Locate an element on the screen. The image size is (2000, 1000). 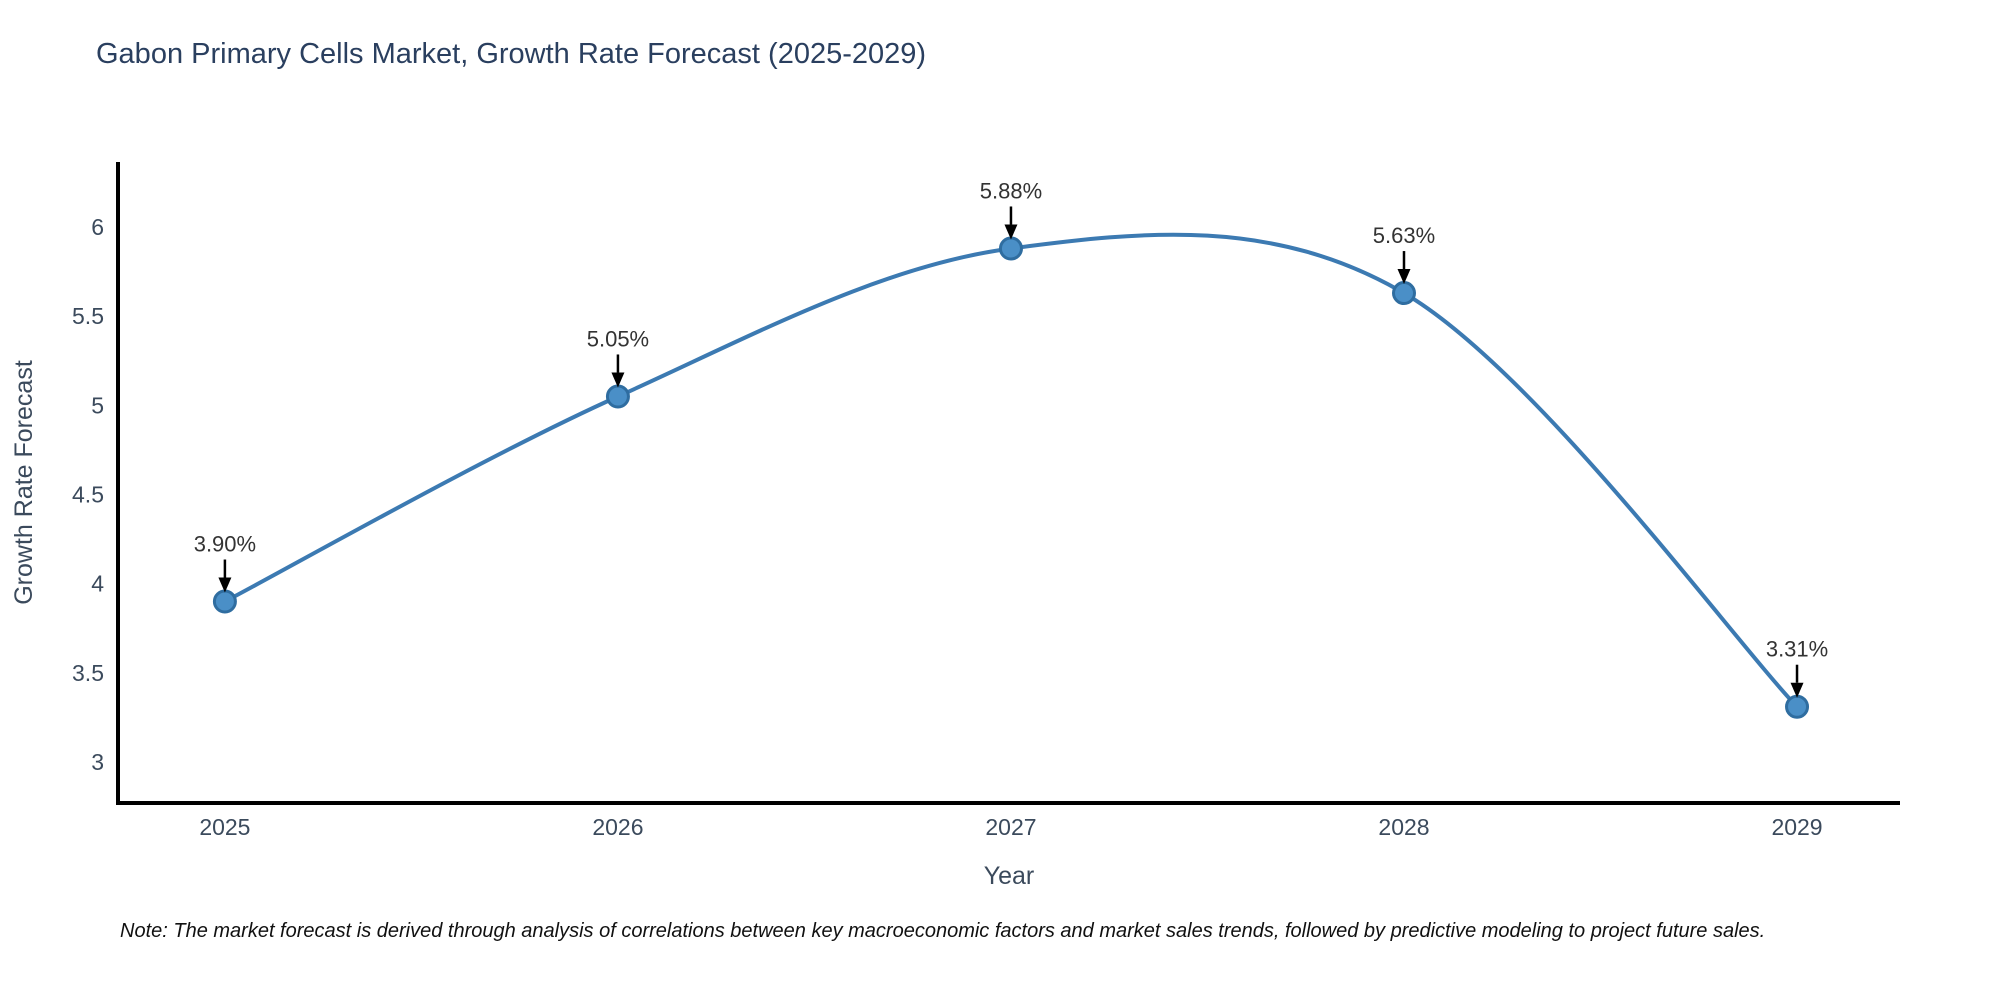
x-tick-label: 2025 is located at coordinates (224, 827).